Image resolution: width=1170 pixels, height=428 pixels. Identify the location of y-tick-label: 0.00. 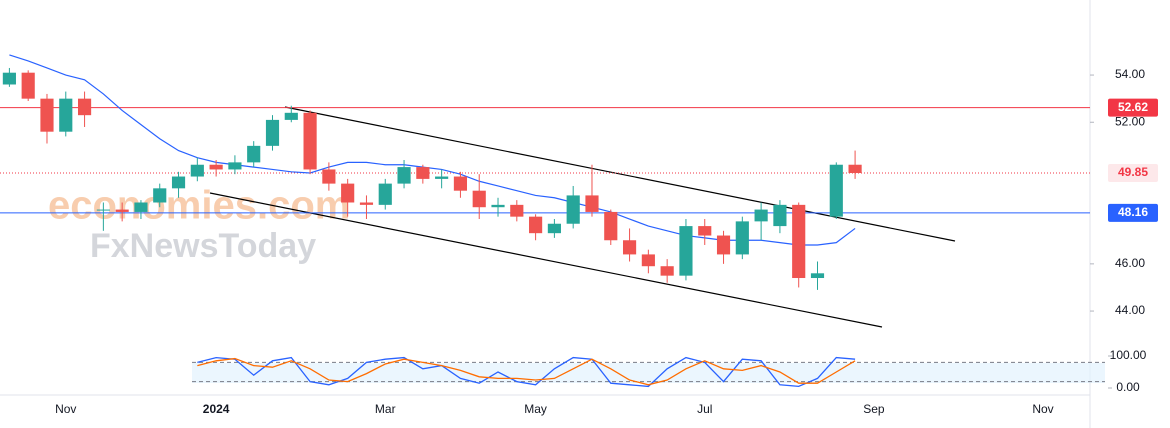
(1128, 387).